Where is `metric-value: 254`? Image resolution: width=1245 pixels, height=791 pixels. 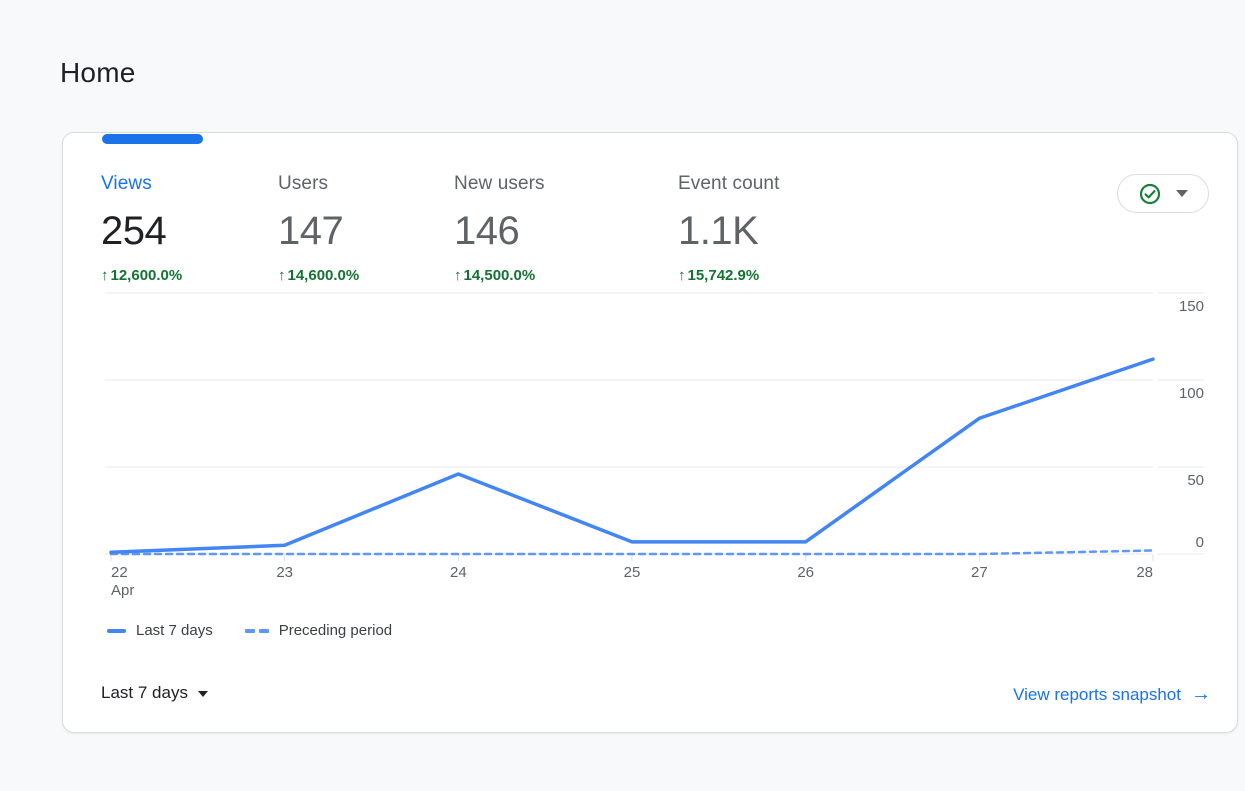
metric-value: 254 is located at coordinates (134, 231).